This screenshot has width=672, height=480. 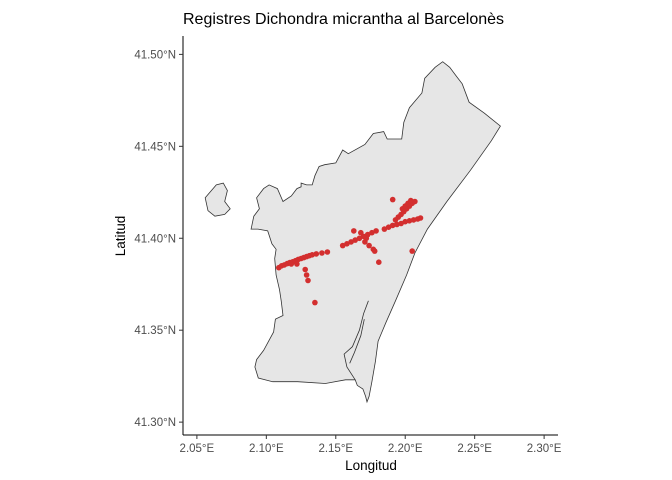 I want to click on port-outline, so click(x=356, y=340).